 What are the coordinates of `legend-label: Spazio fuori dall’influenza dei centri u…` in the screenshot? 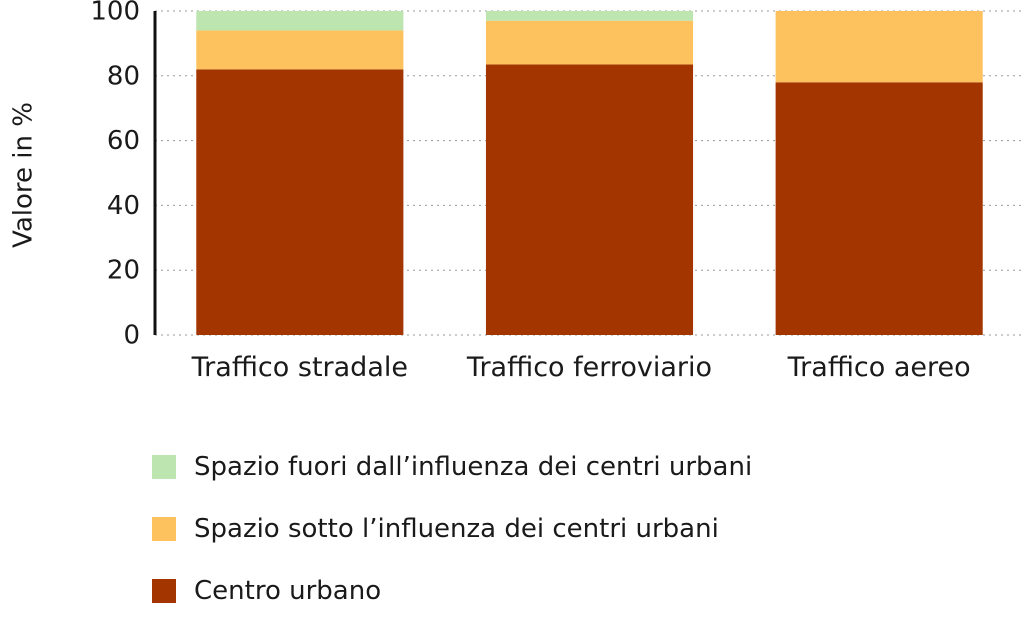 It's located at (473, 467).